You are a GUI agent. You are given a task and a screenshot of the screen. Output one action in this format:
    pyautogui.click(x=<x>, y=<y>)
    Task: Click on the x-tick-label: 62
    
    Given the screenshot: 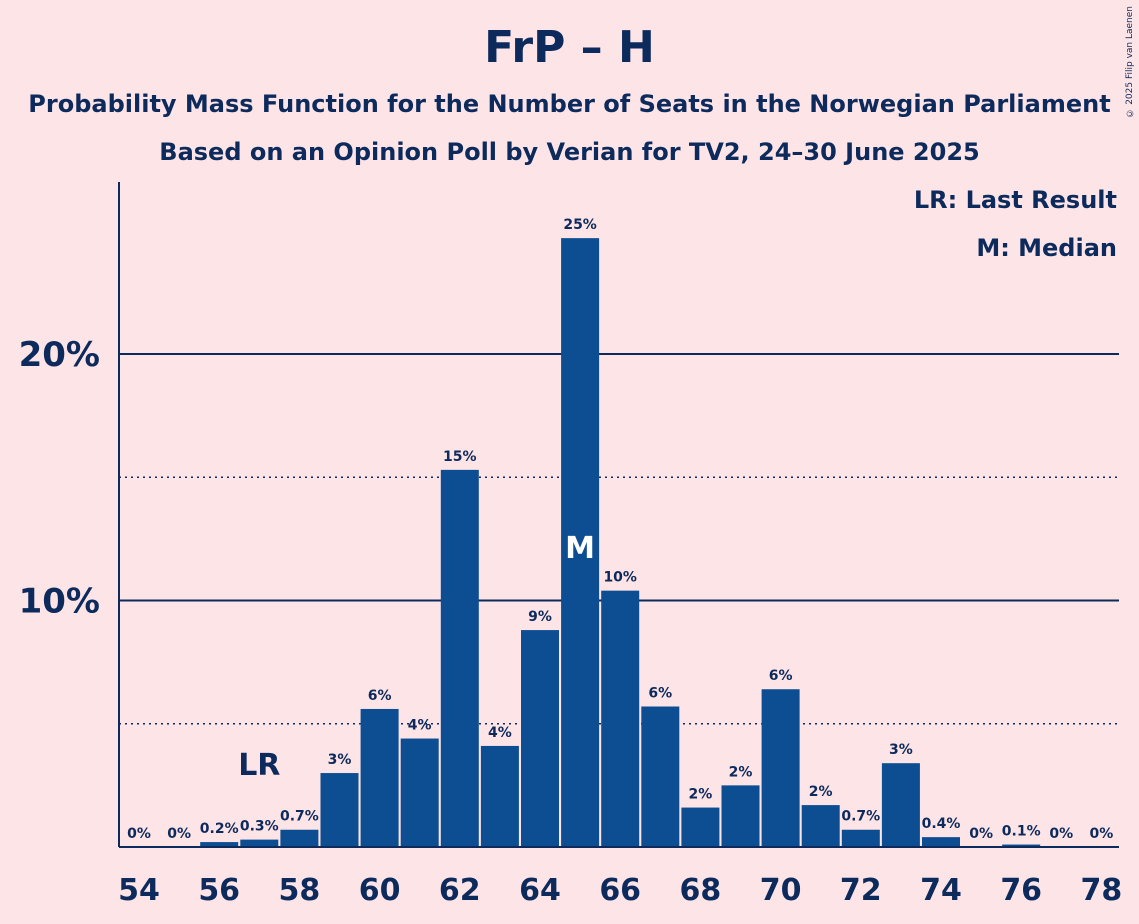 What is the action you would take?
    pyautogui.click(x=460, y=890)
    